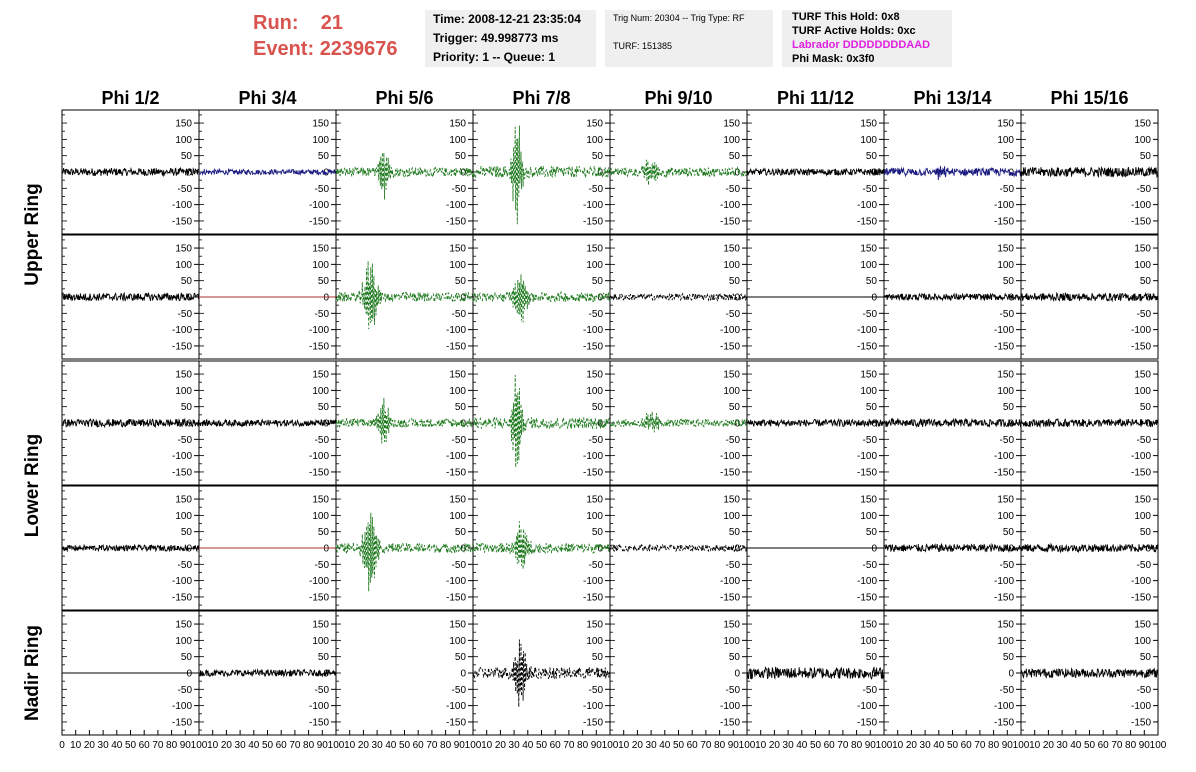 The width and height of the screenshot is (1196, 772). Describe the element at coordinates (833, 59) in the screenshot. I see `phi-mask-text: Phi Mask: 0x3f0` at that location.